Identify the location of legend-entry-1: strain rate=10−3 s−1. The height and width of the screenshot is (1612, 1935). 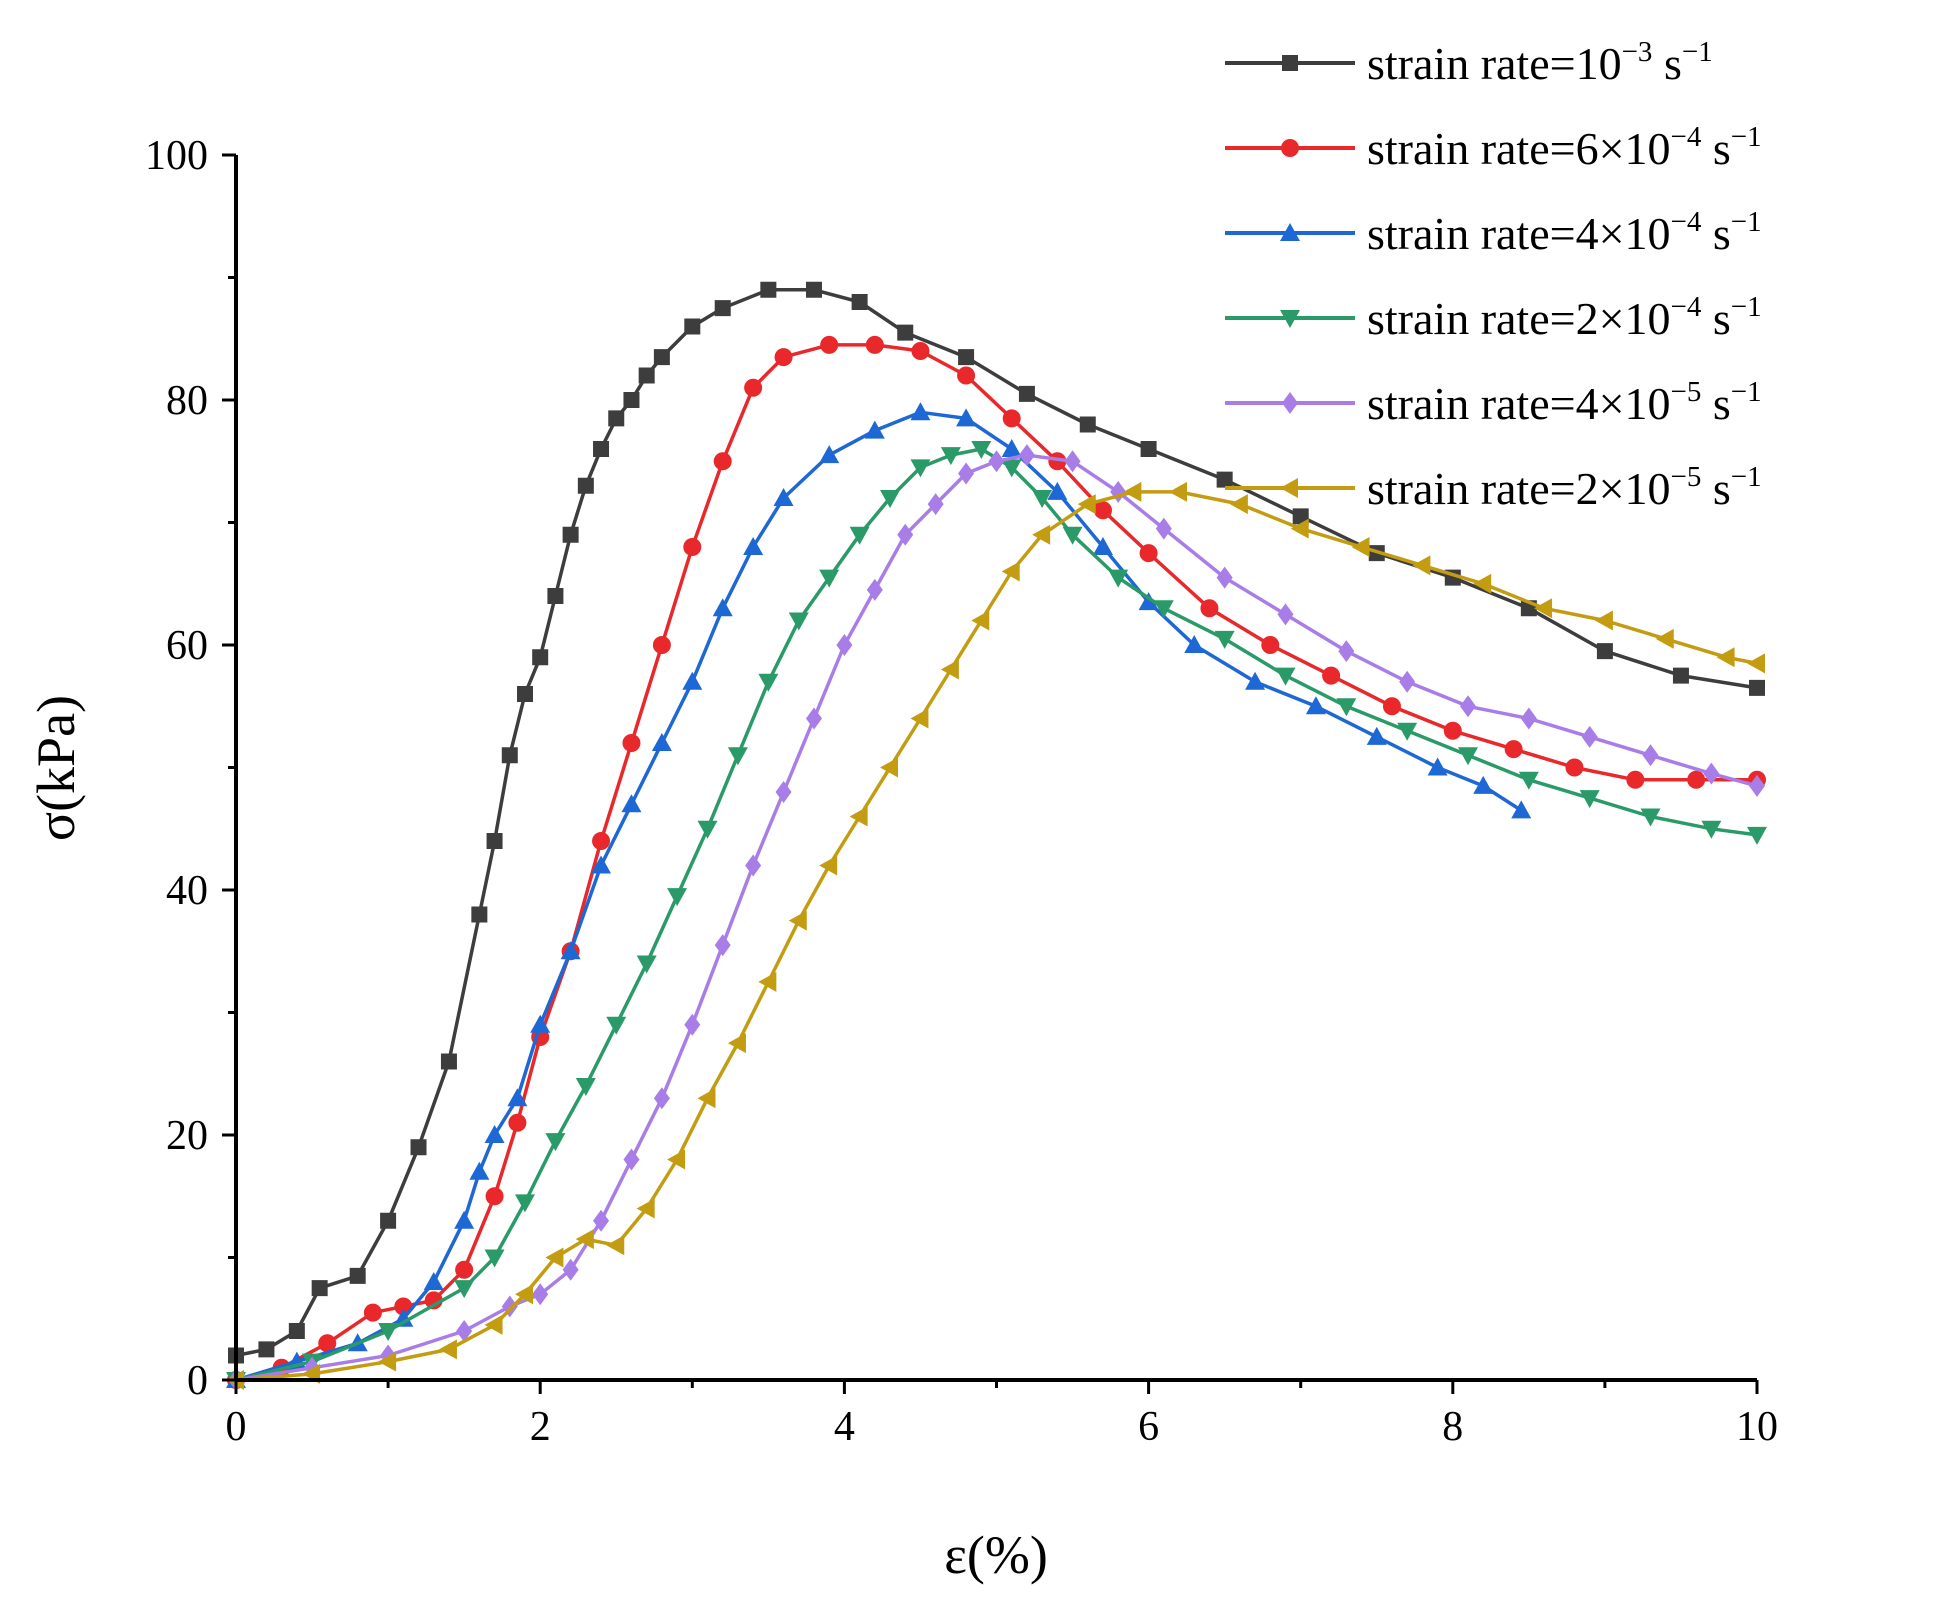
(1469, 62).